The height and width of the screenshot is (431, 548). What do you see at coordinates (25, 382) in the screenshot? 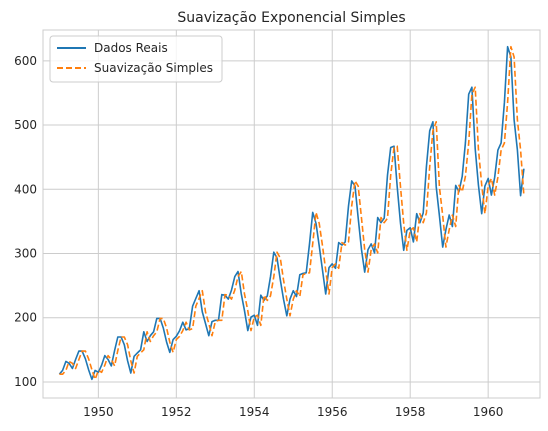
I see `y-tick-label: 100` at bounding box center [25, 382].